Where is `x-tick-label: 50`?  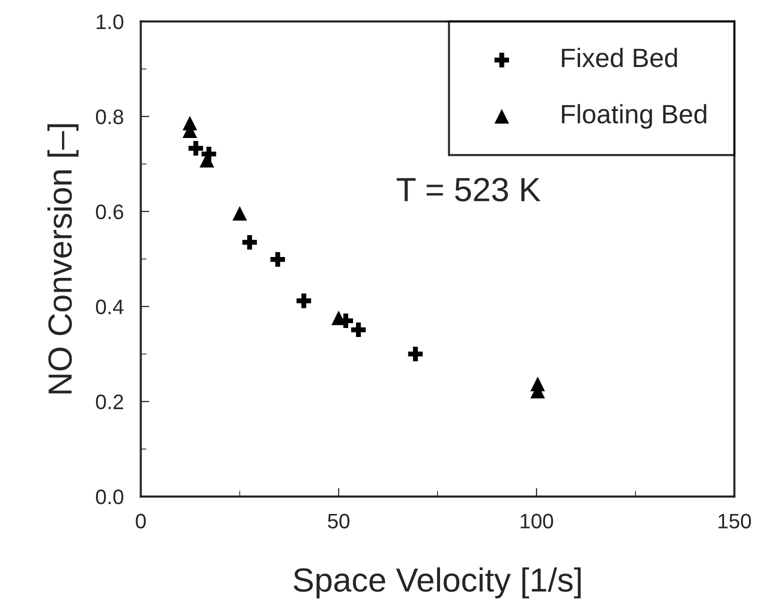
x-tick-label: 50 is located at coordinates (339, 521).